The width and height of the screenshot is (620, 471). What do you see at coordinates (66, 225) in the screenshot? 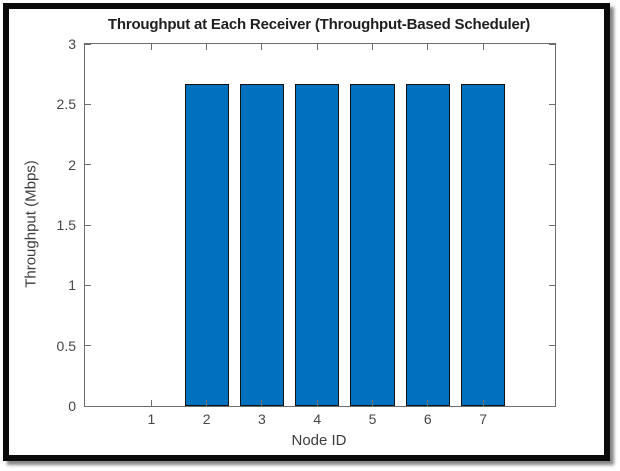
I see `y-tick-label-1.5: 1.5` at bounding box center [66, 225].